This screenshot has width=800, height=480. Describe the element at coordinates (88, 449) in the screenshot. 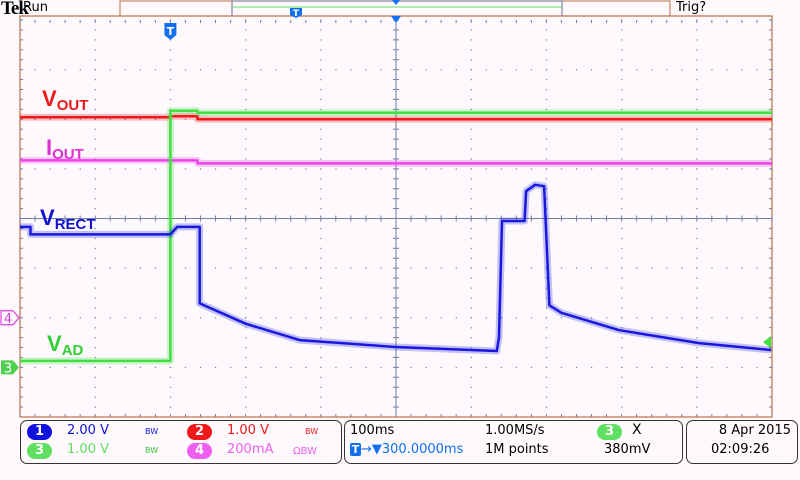

I see `ch3-scale: 1.00 V` at that location.